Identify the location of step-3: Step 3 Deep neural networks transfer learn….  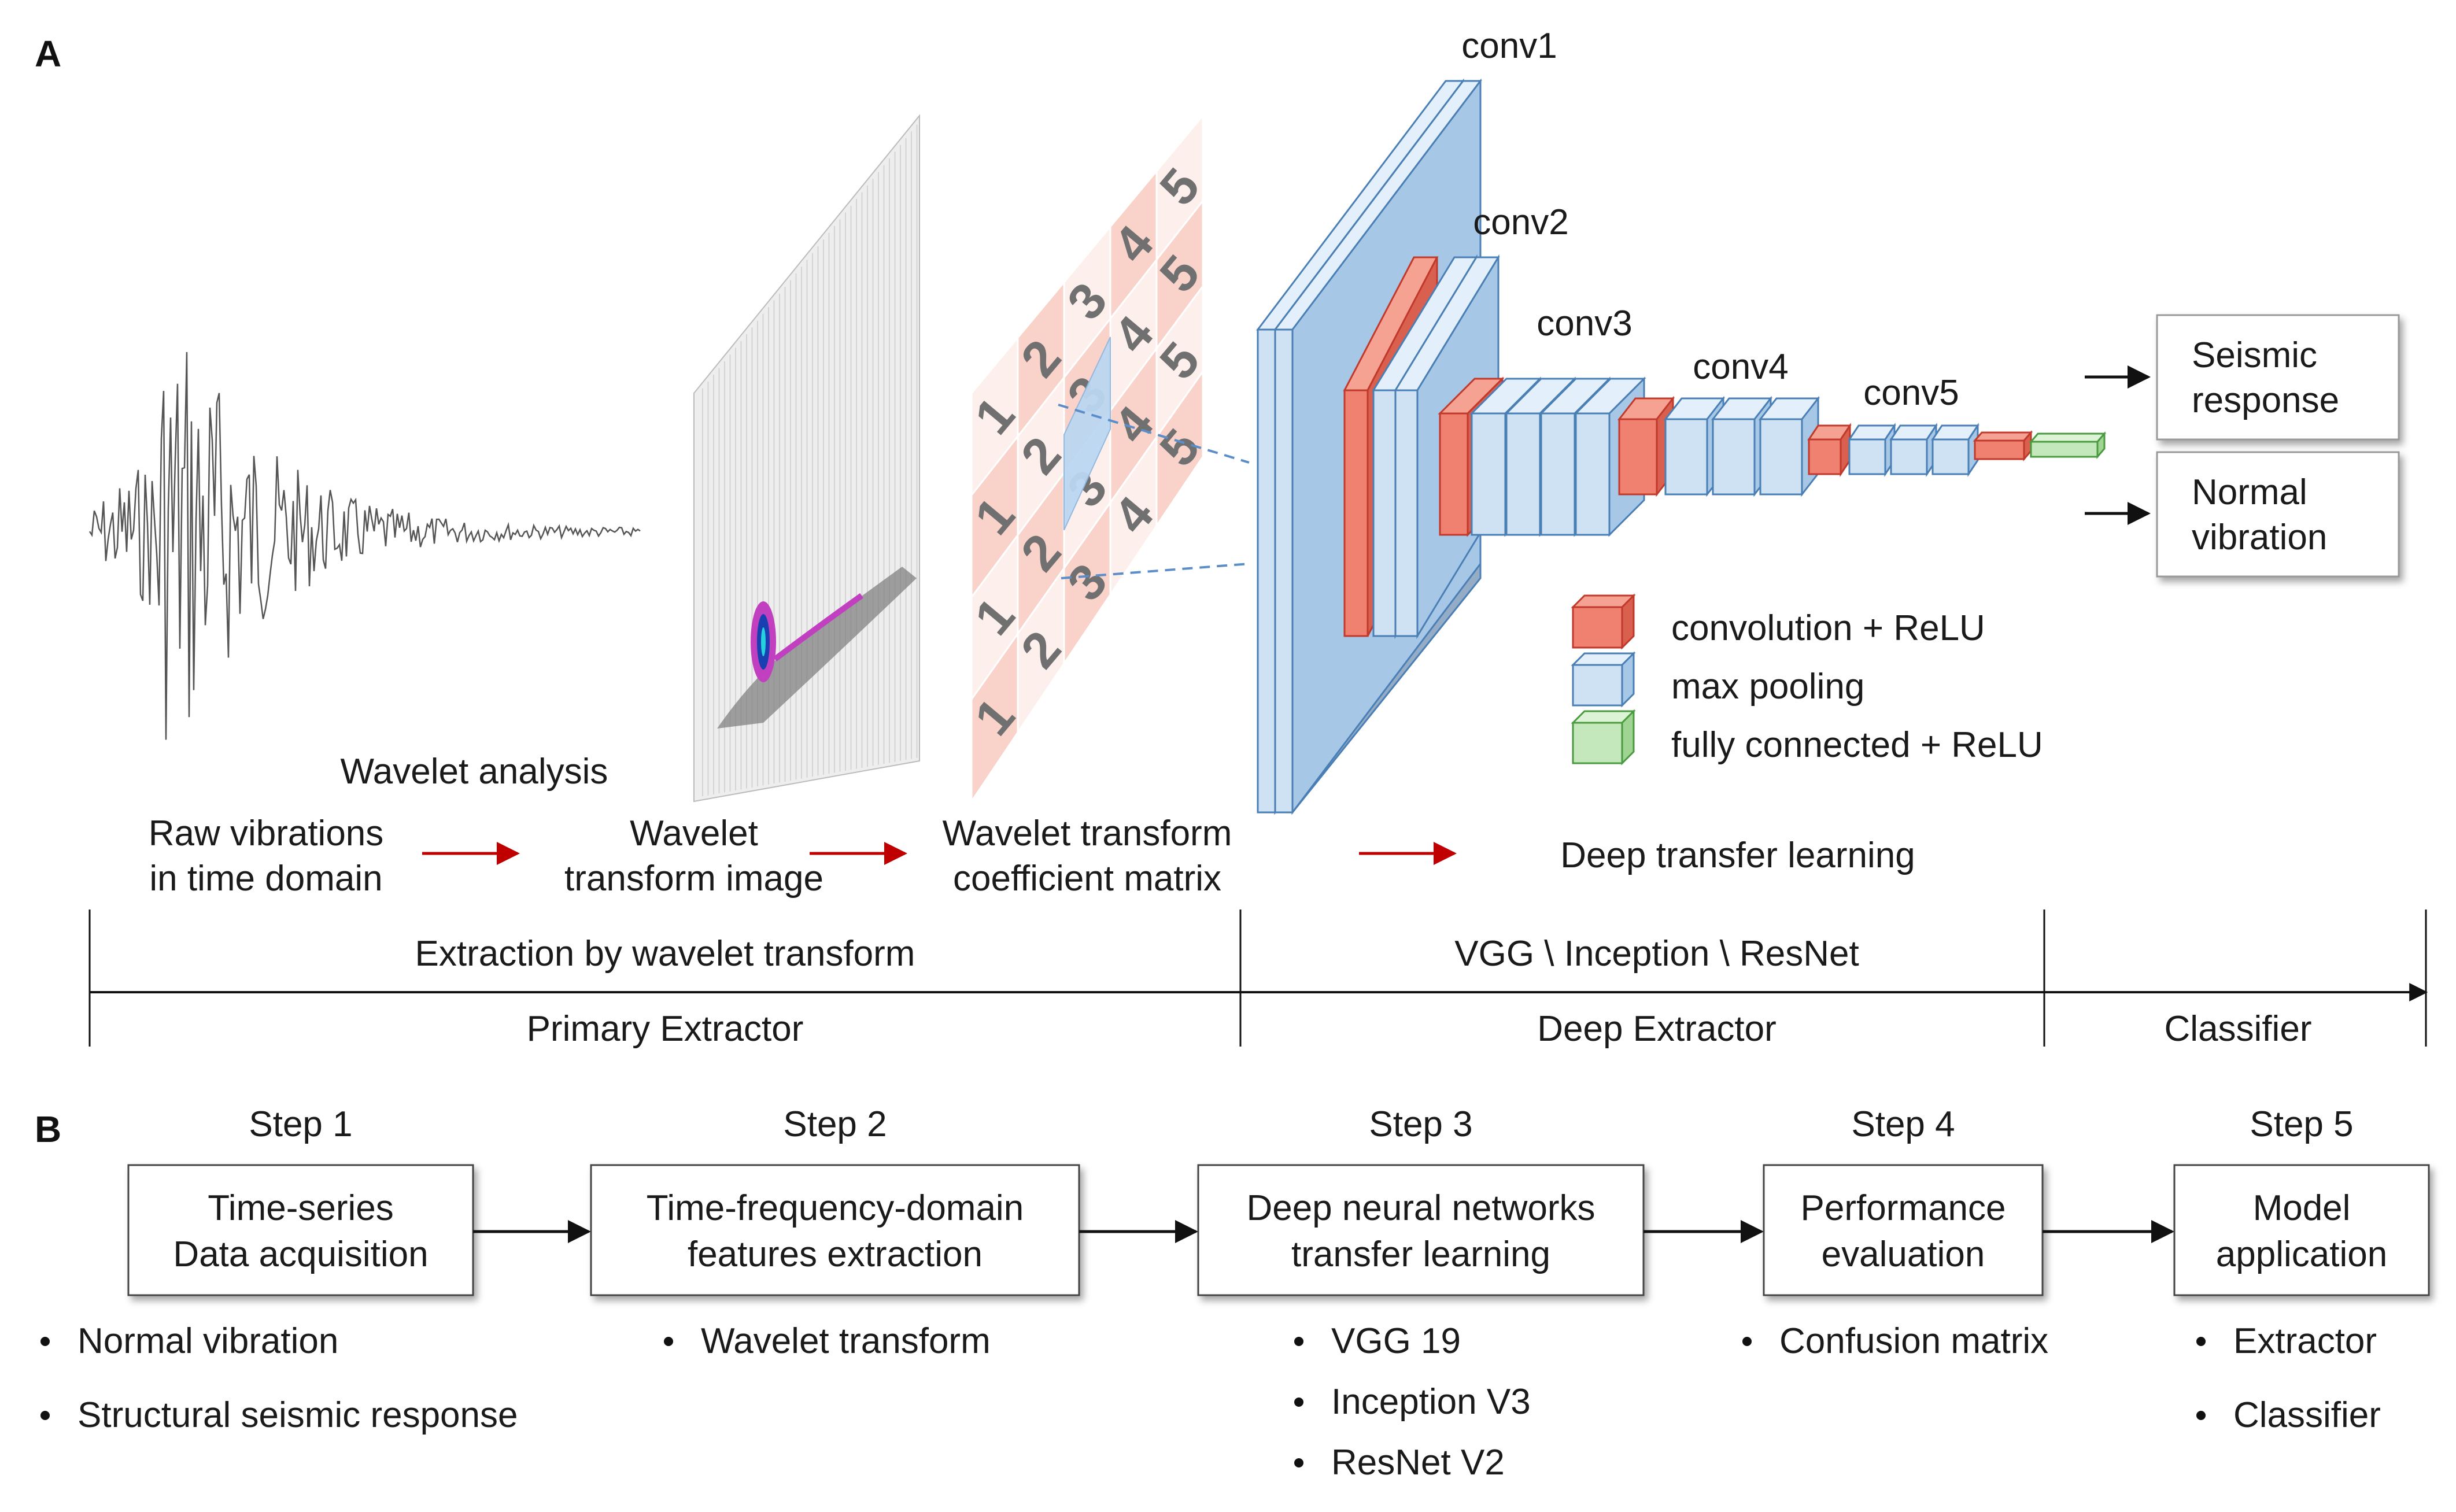
(1480, 1293).